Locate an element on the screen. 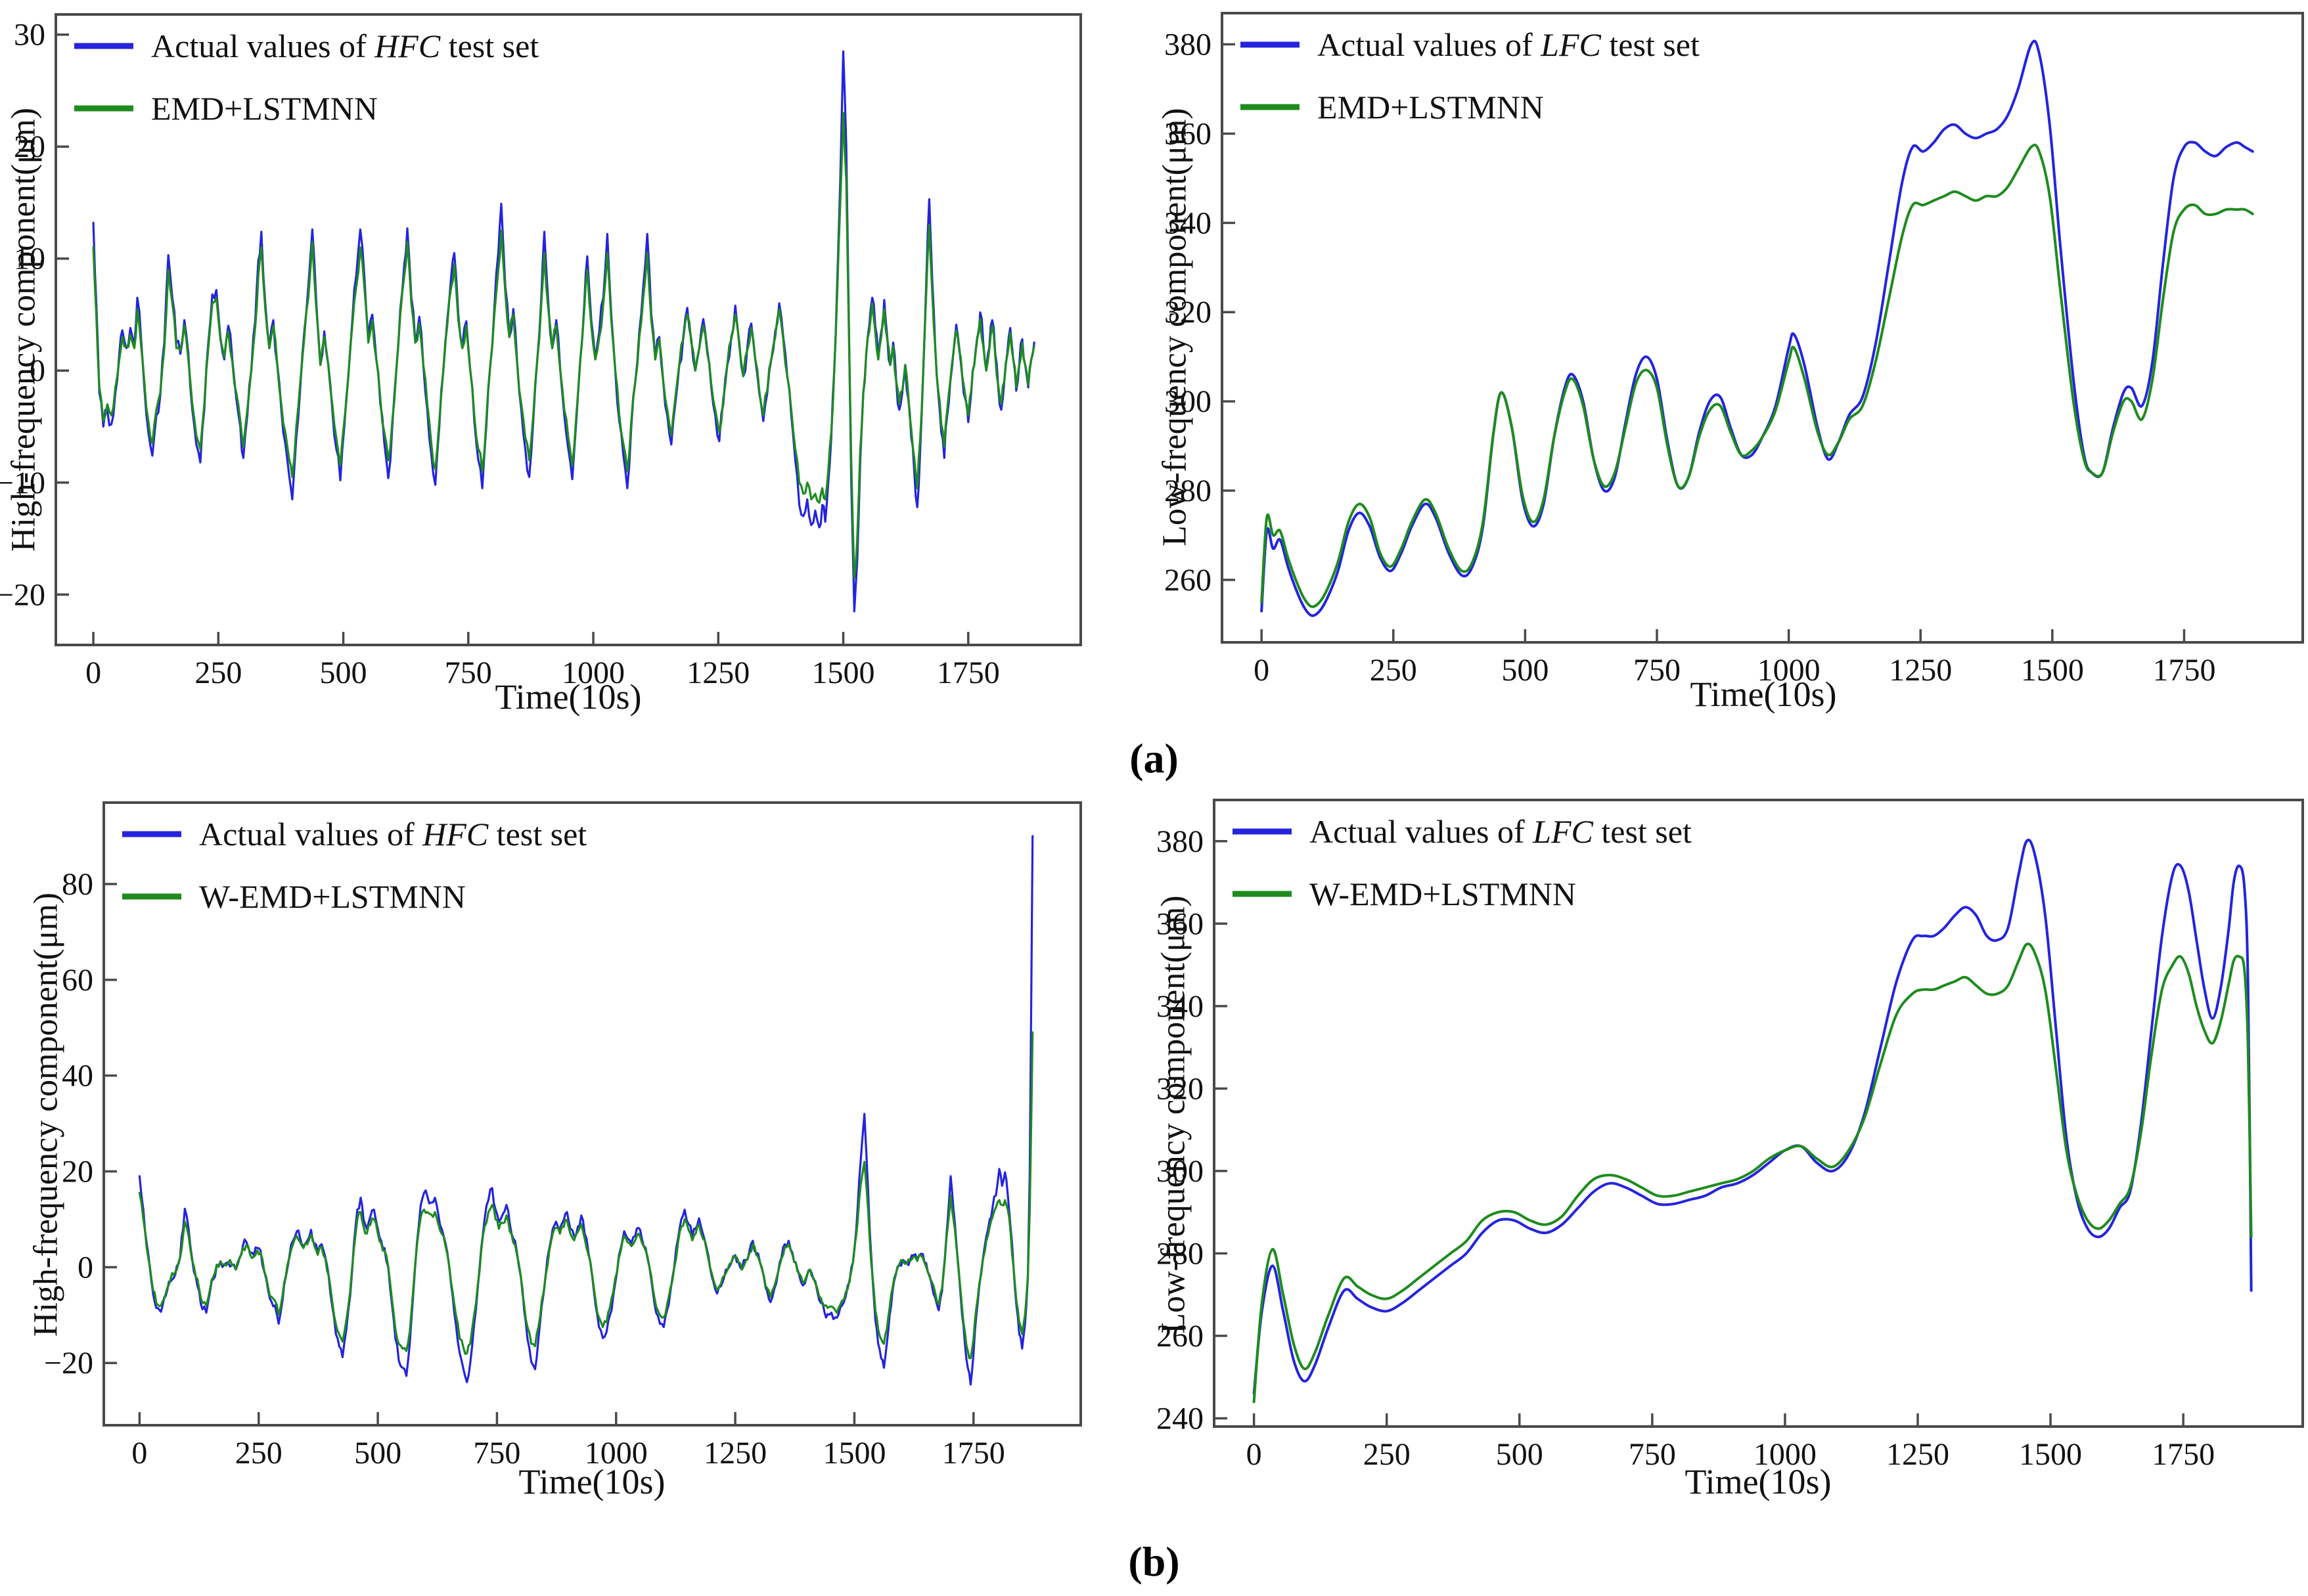  y-tick-label: 30 is located at coordinates (29, 35).